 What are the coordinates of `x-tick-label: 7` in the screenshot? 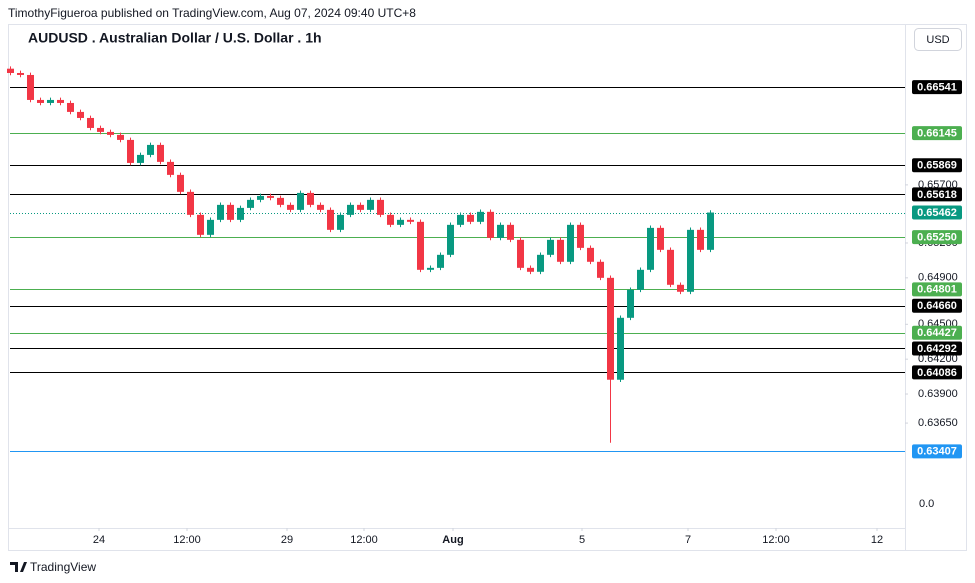 It's located at (688, 540).